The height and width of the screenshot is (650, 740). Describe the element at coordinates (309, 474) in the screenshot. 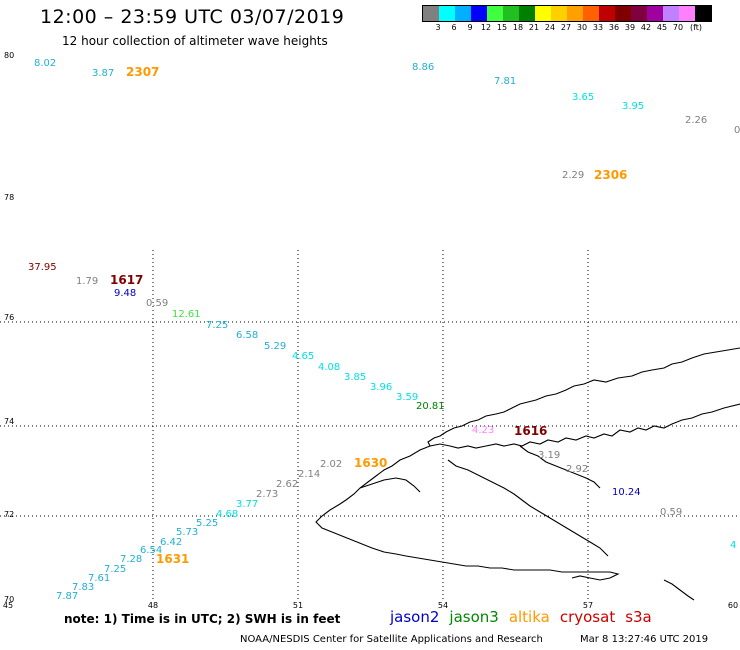

I see `wave-height-label: 2.14` at that location.